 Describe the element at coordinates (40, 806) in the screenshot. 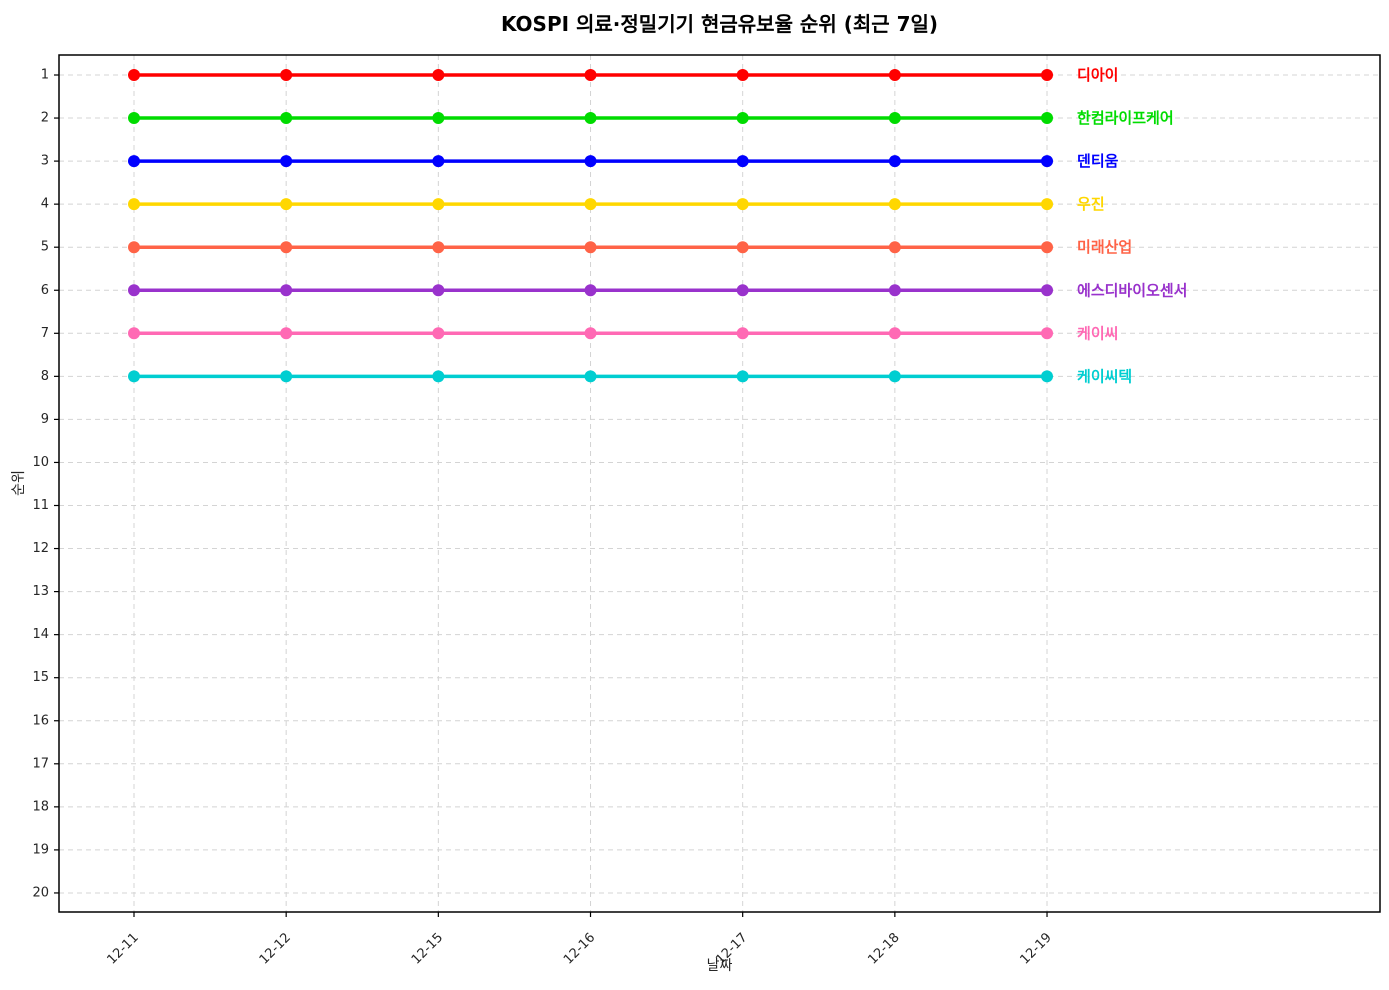

I see `y-tick-label: 18` at that location.